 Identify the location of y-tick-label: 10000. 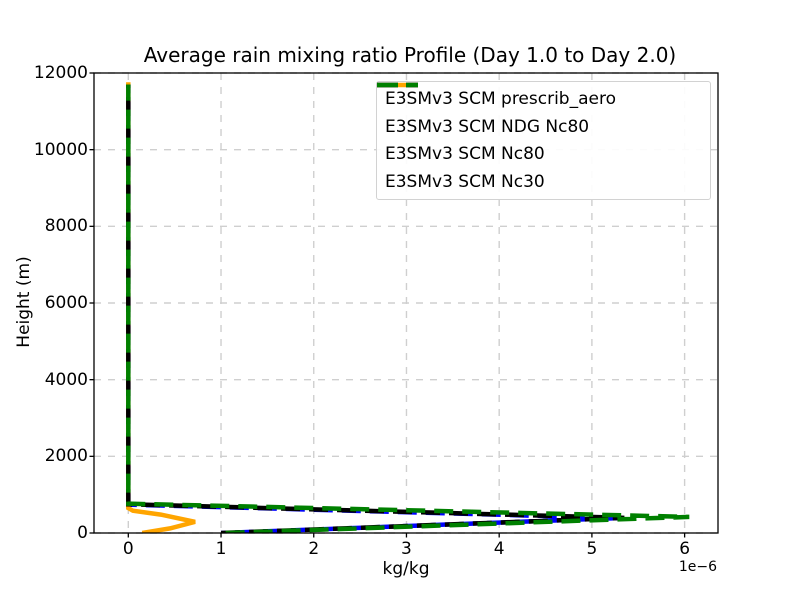
(60, 149).